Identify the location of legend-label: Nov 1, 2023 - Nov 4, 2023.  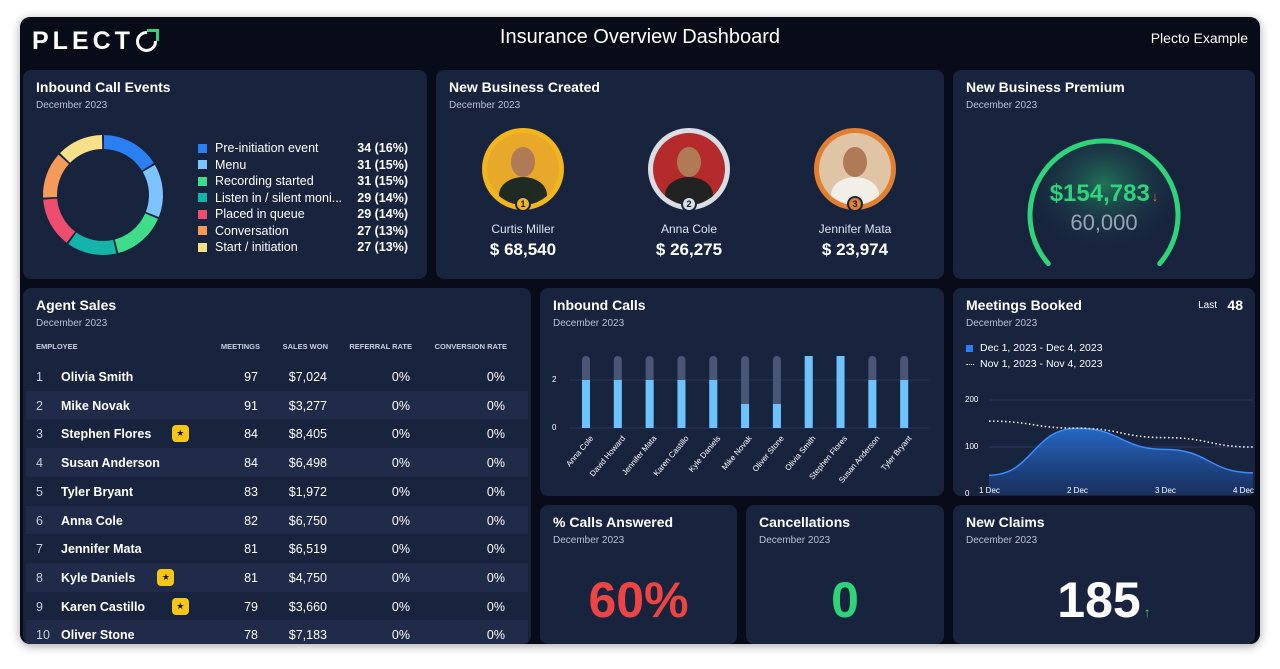
(1041, 364).